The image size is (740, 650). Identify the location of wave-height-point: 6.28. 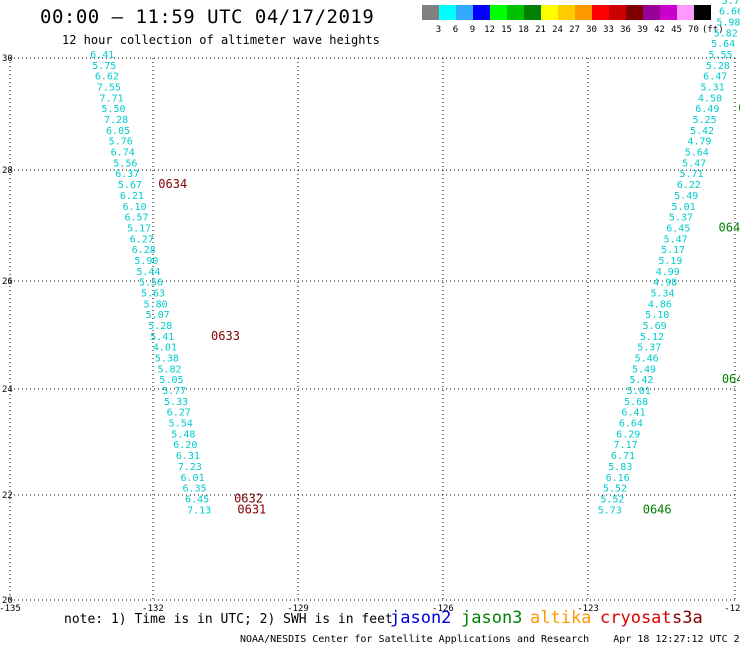
(144, 250).